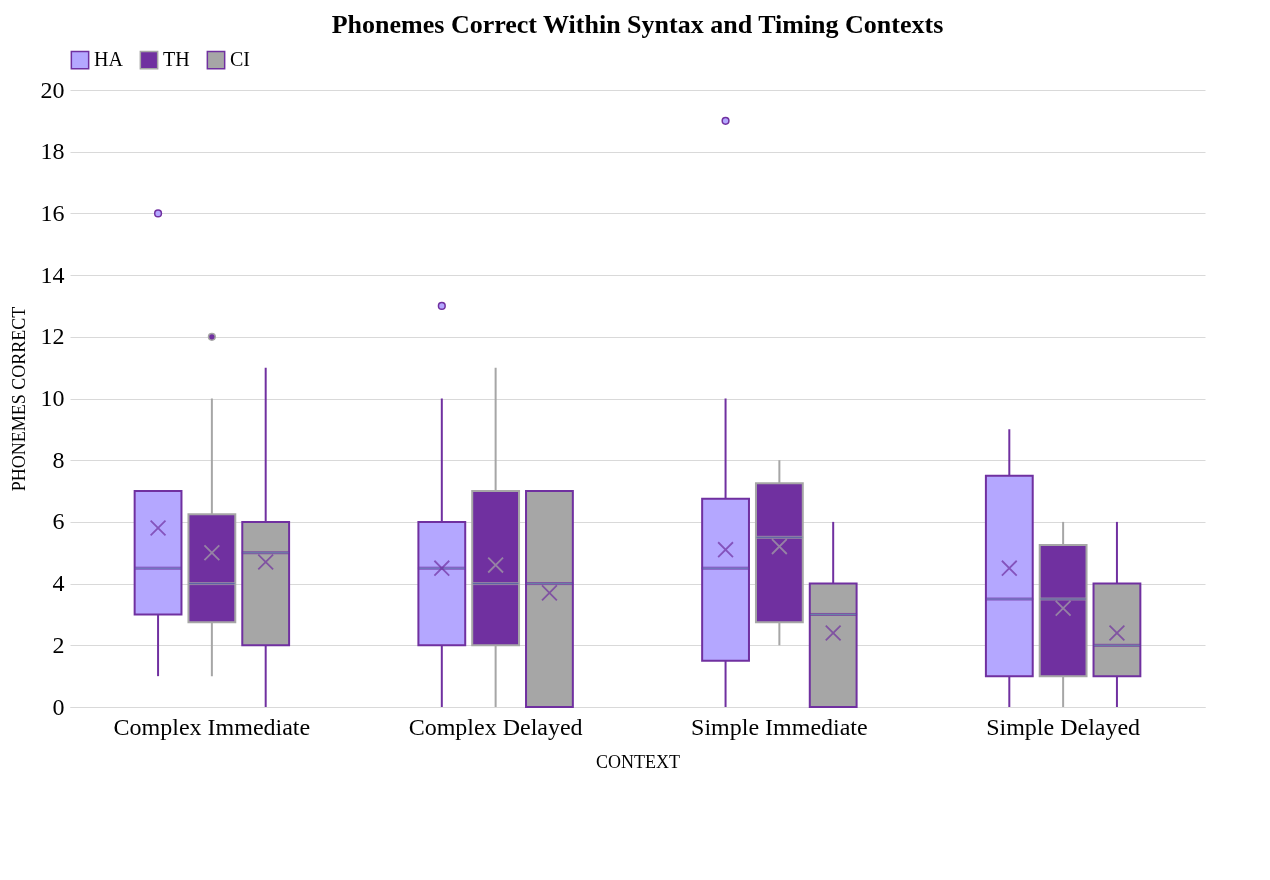 This screenshot has width=1270, height=880. I want to click on legend-label: HA, so click(109, 59).